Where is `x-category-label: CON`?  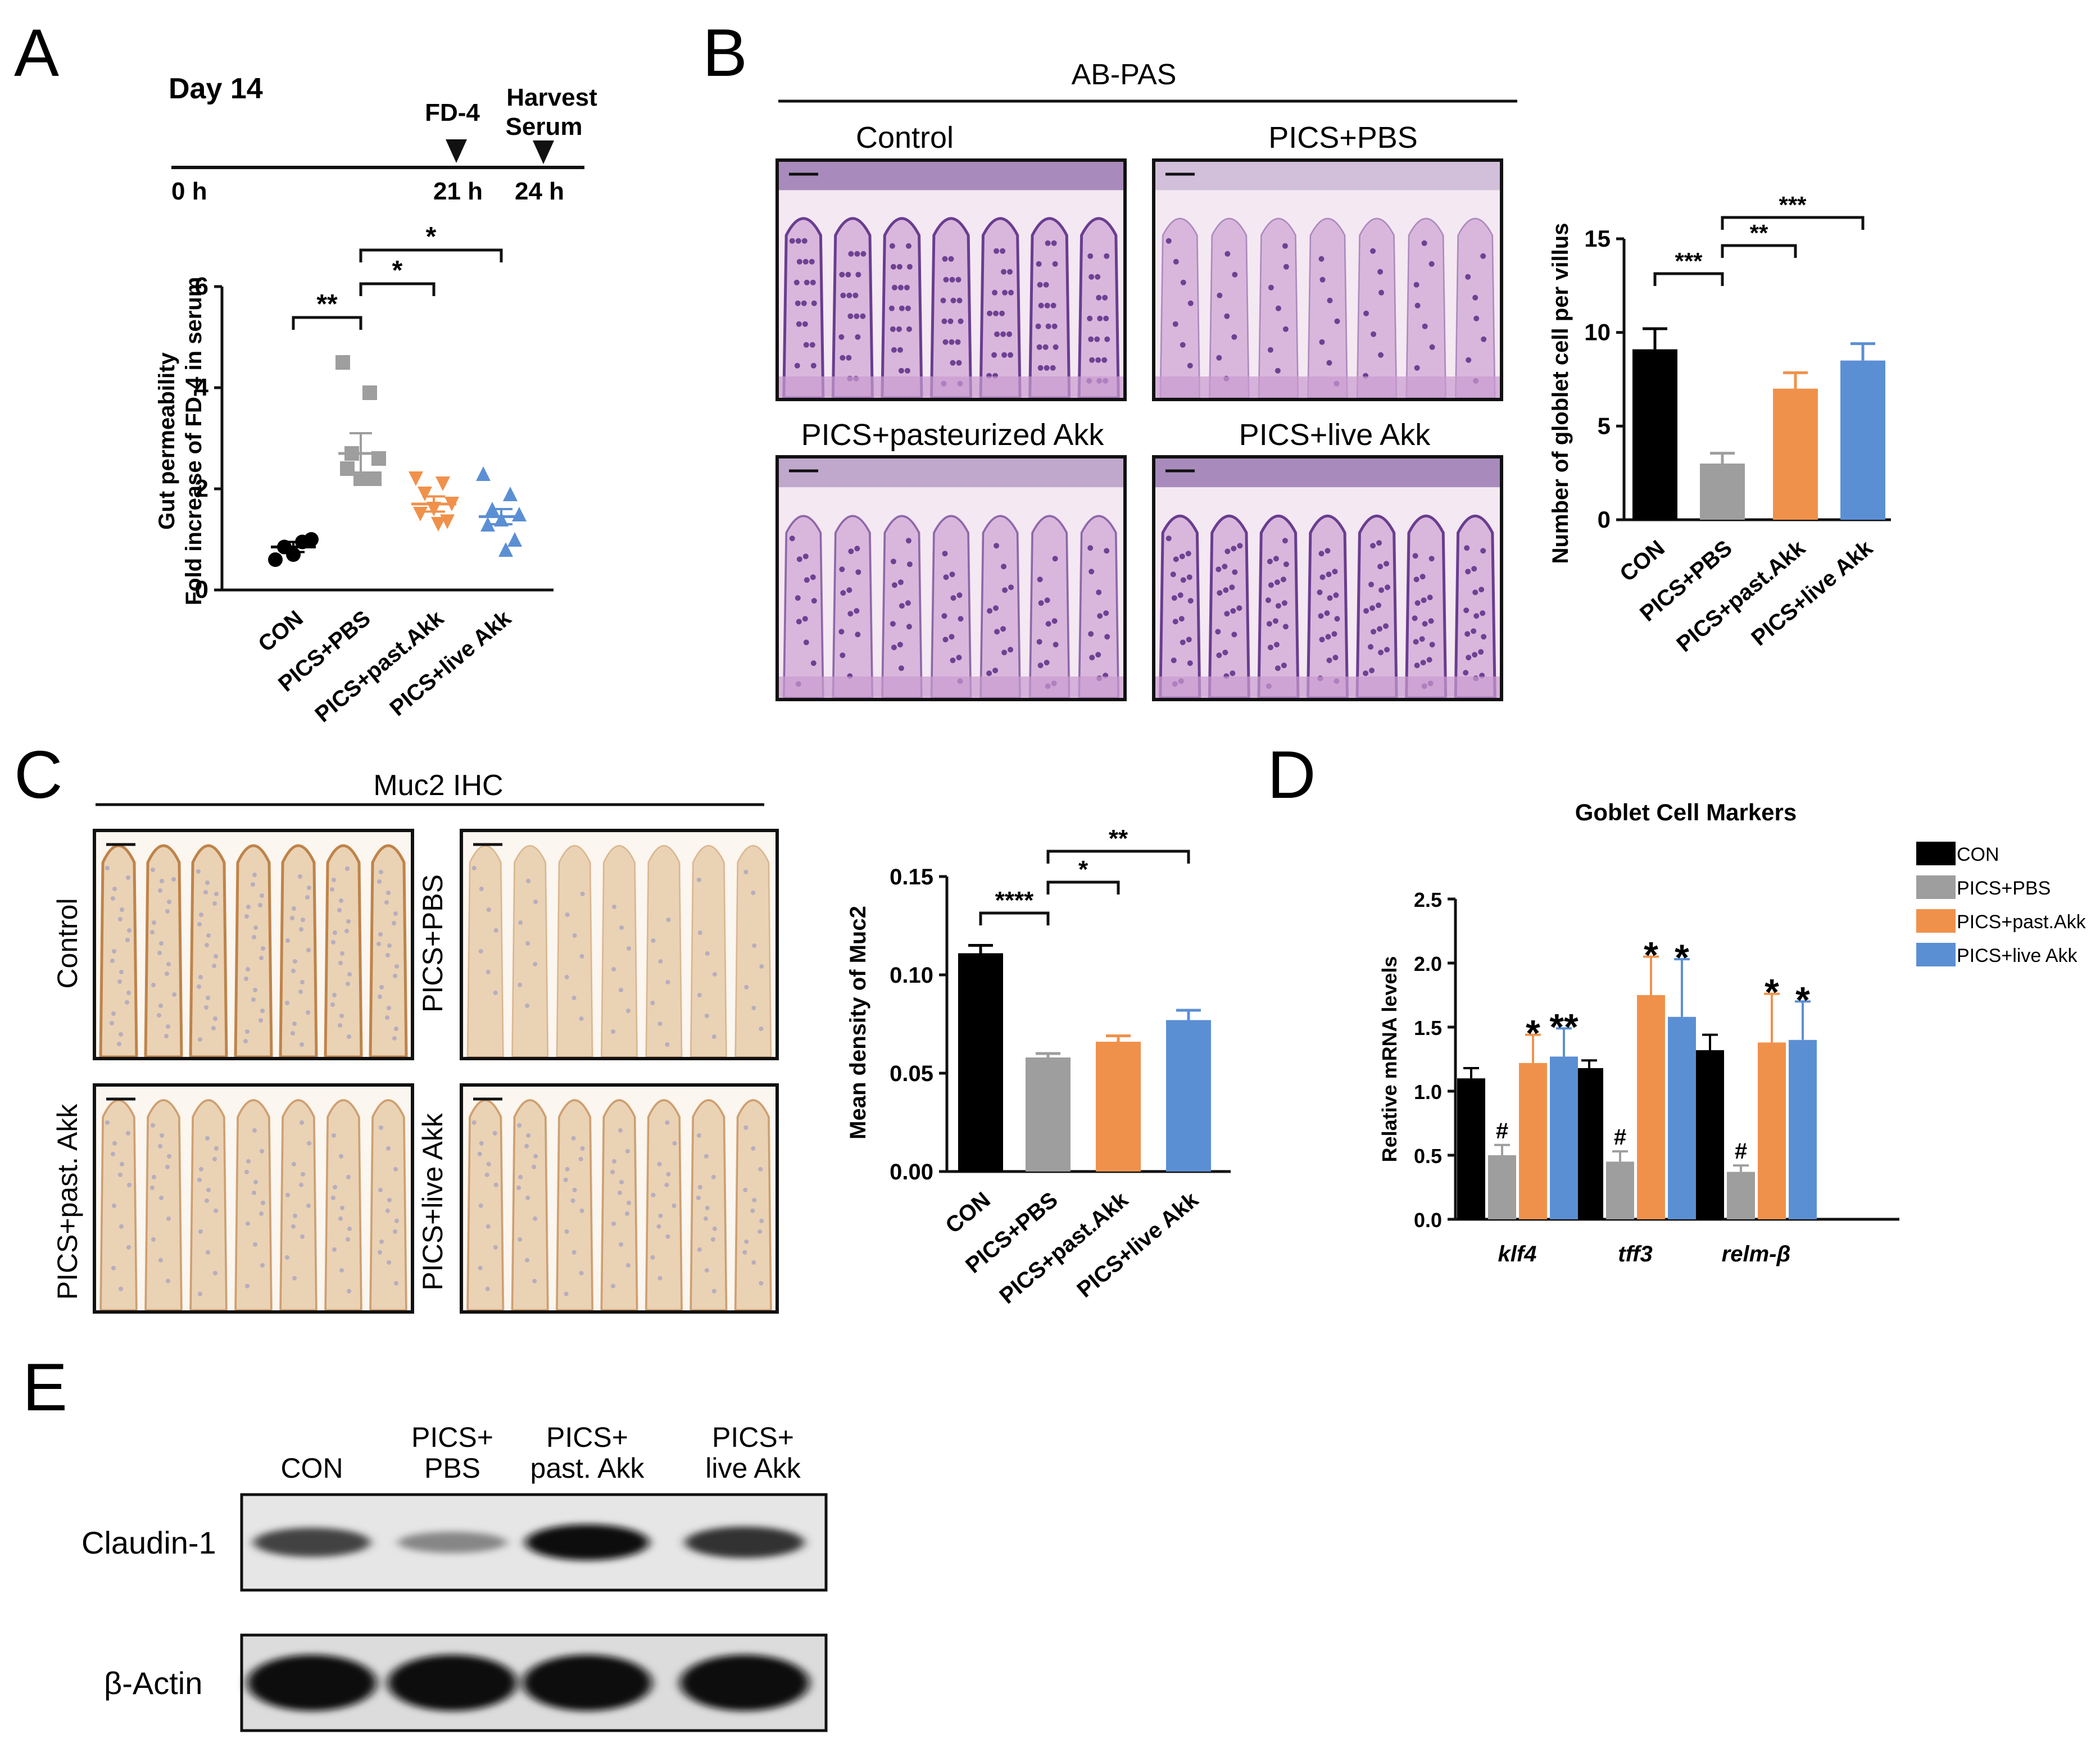
x-category-label: CON is located at coordinates (280, 632).